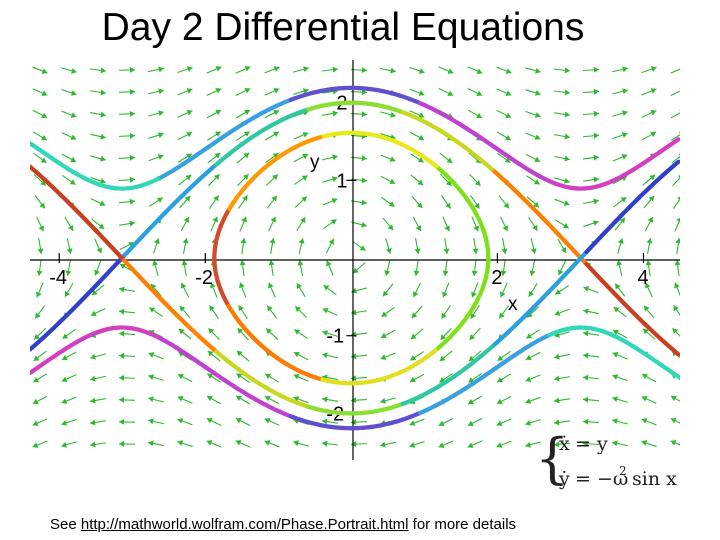 Image resolution: width=720 pixels, height=540 pixels. What do you see at coordinates (677, 376) in the screenshot?
I see `trajectory-running-lower` at bounding box center [677, 376].